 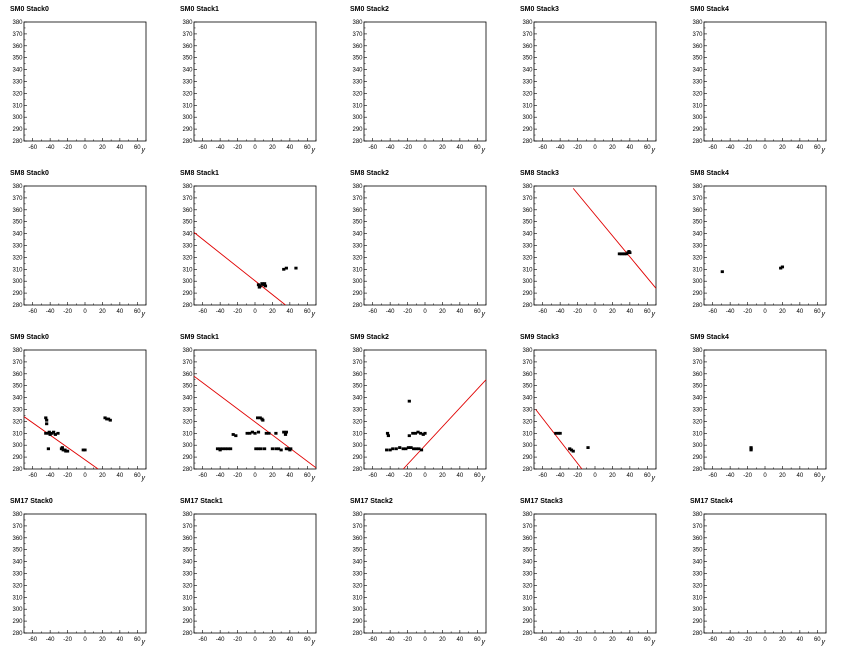 What do you see at coordinates (539, 9) in the screenshot?
I see `panel-title: SM0 Stack3` at bounding box center [539, 9].